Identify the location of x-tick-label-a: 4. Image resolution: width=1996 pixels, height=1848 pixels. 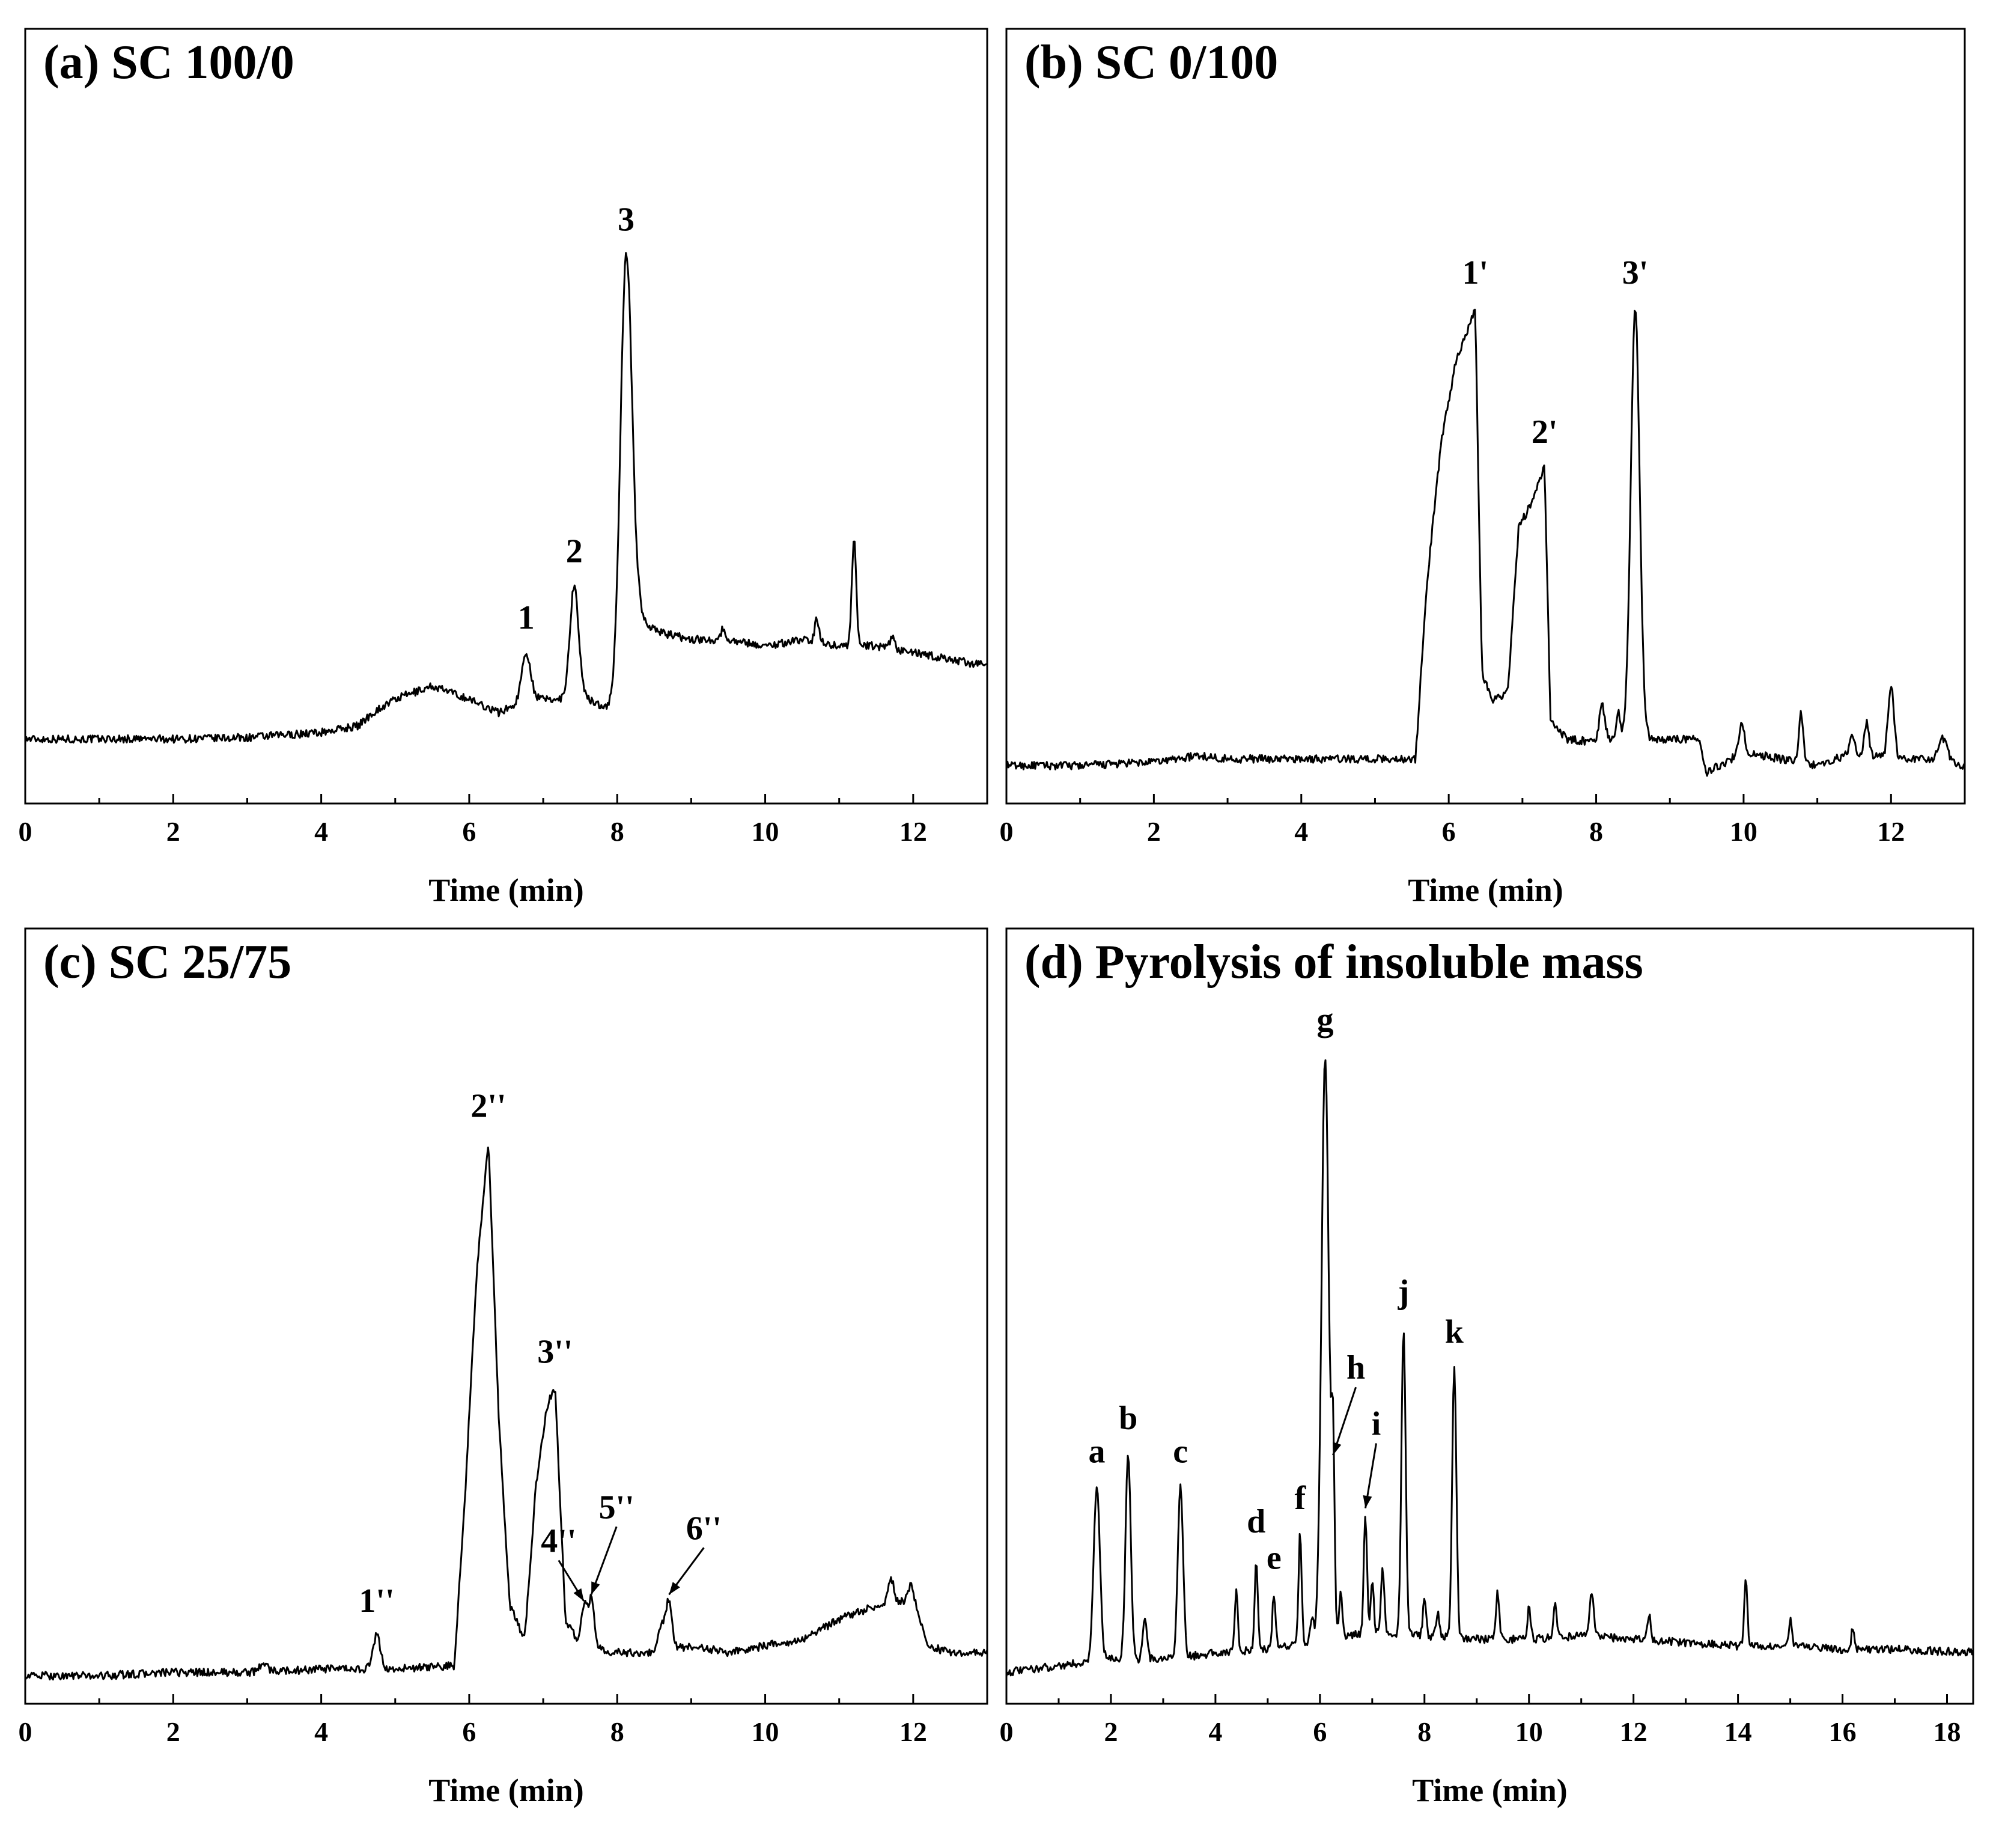
(321, 831).